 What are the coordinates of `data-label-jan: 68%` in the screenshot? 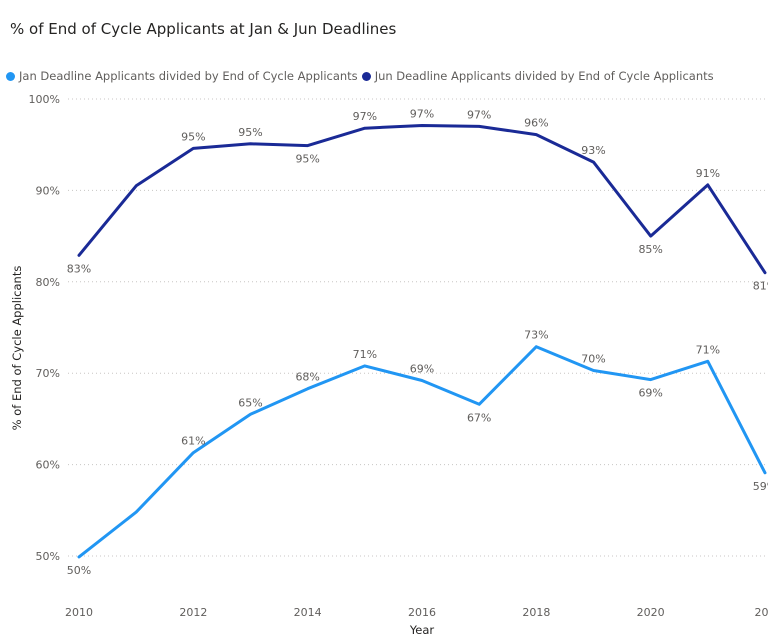 It's located at (307, 377).